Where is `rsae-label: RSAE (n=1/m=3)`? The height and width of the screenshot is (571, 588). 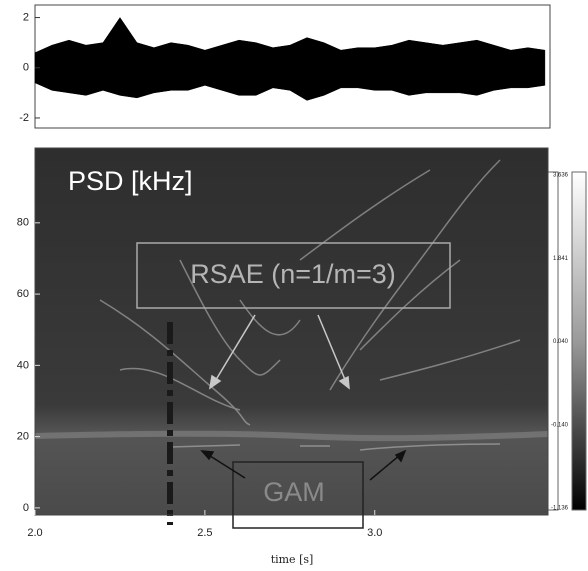
rsae-label: RSAE (n=1/m=3) is located at coordinates (293, 274).